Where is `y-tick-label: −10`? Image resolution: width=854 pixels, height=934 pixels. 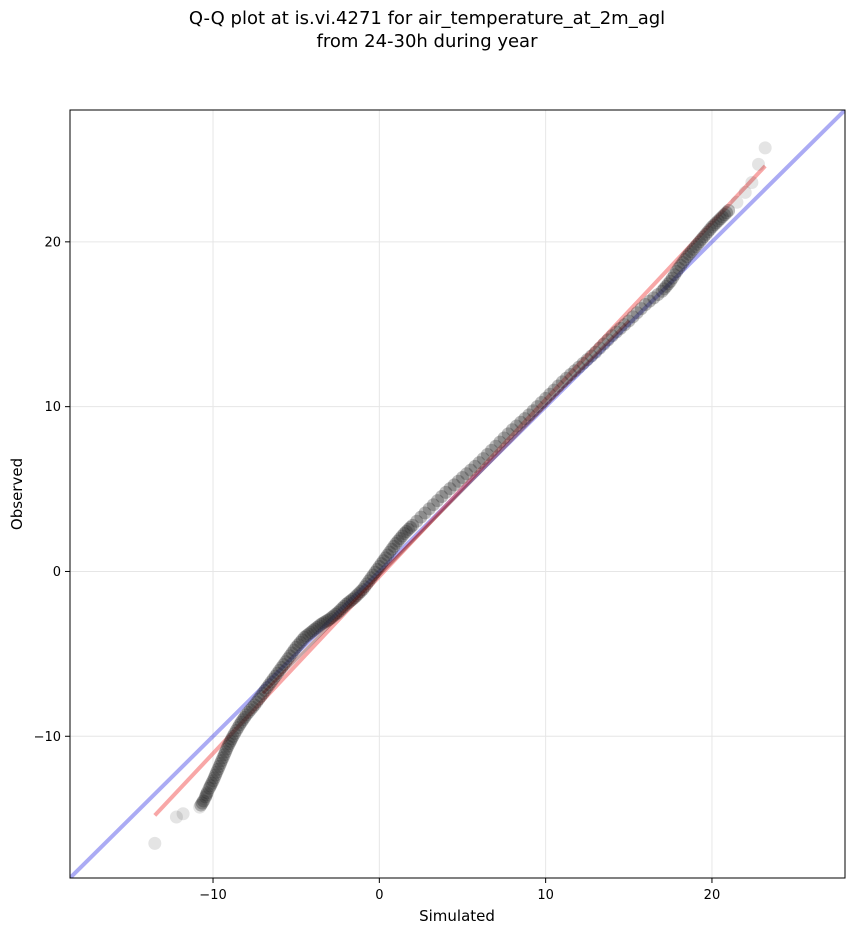 y-tick-label: −10 is located at coordinates (47, 737).